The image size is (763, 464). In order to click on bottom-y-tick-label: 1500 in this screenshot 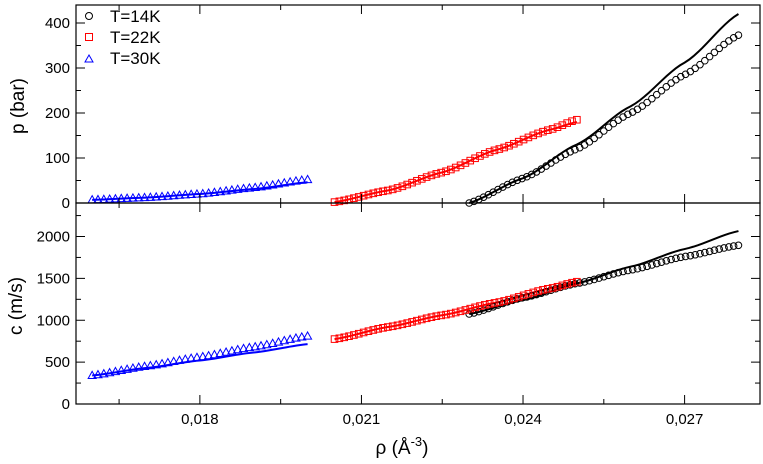, I will do `click(53, 278)`.